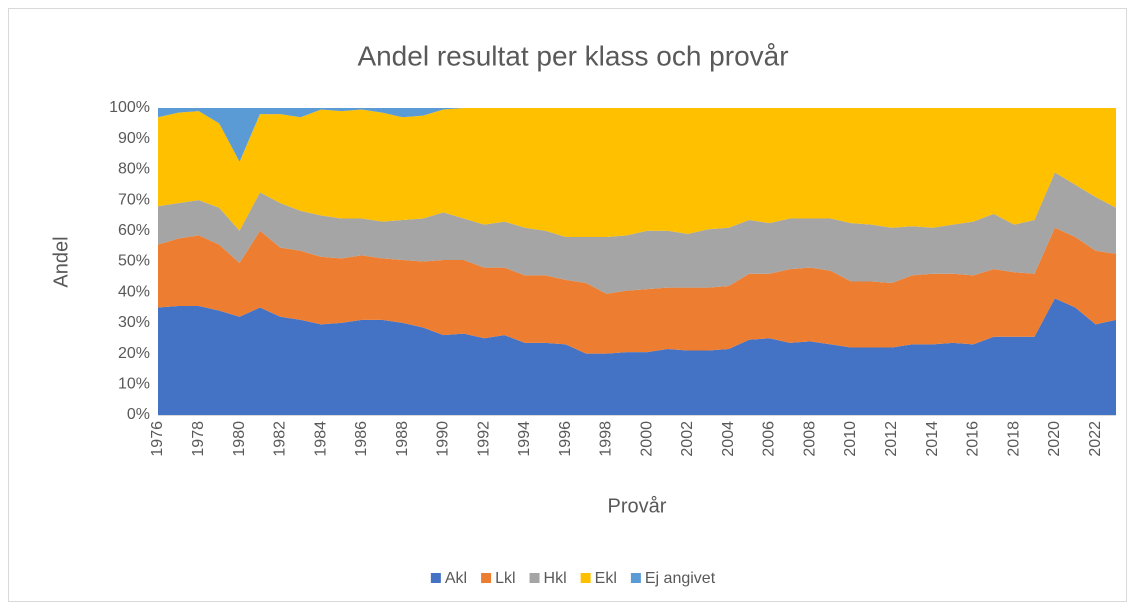  What do you see at coordinates (239, 439) in the screenshot?
I see `x-tick-label: 1980` at bounding box center [239, 439].